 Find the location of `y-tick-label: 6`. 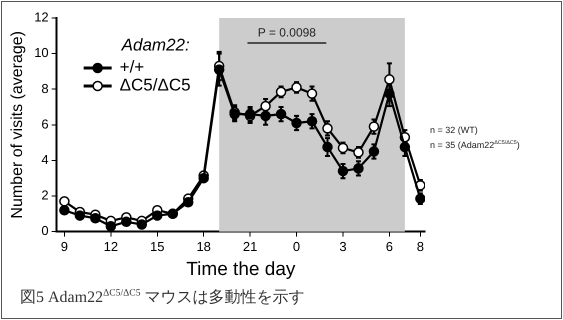

y-tick-label: 6 is located at coordinates (45, 124).